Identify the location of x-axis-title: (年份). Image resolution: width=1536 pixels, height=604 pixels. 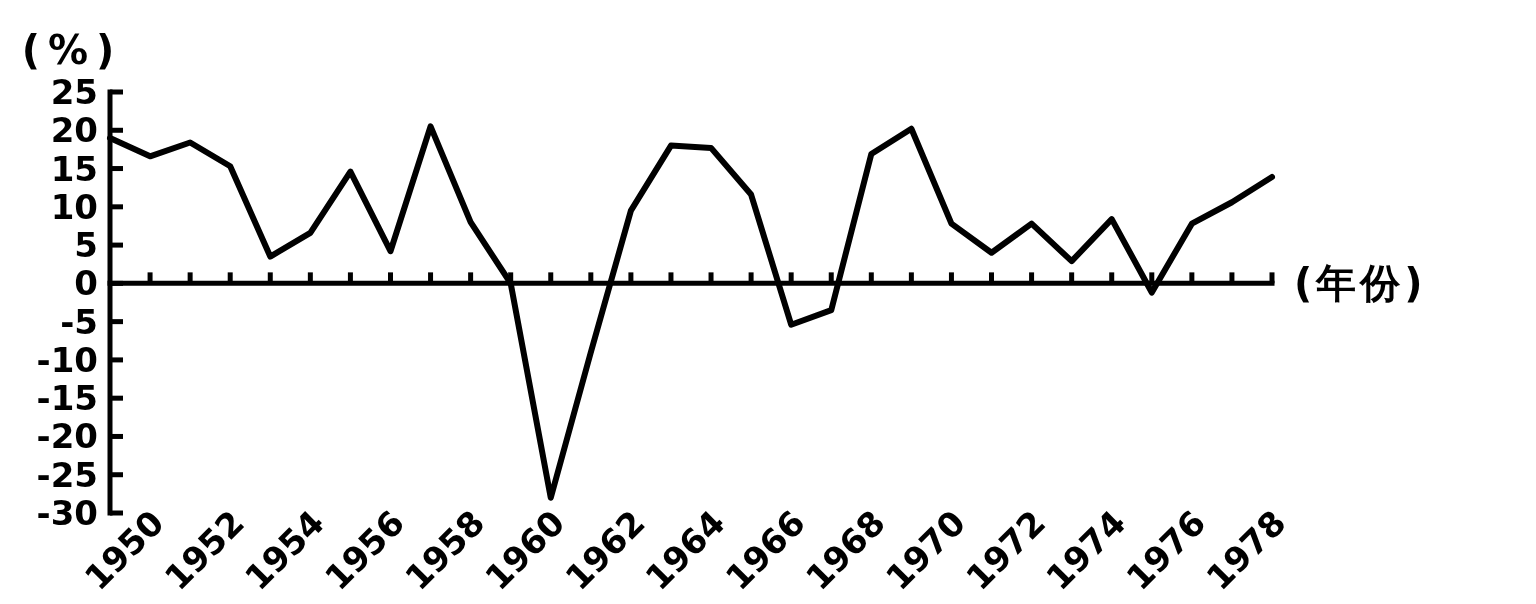
(1360, 283).